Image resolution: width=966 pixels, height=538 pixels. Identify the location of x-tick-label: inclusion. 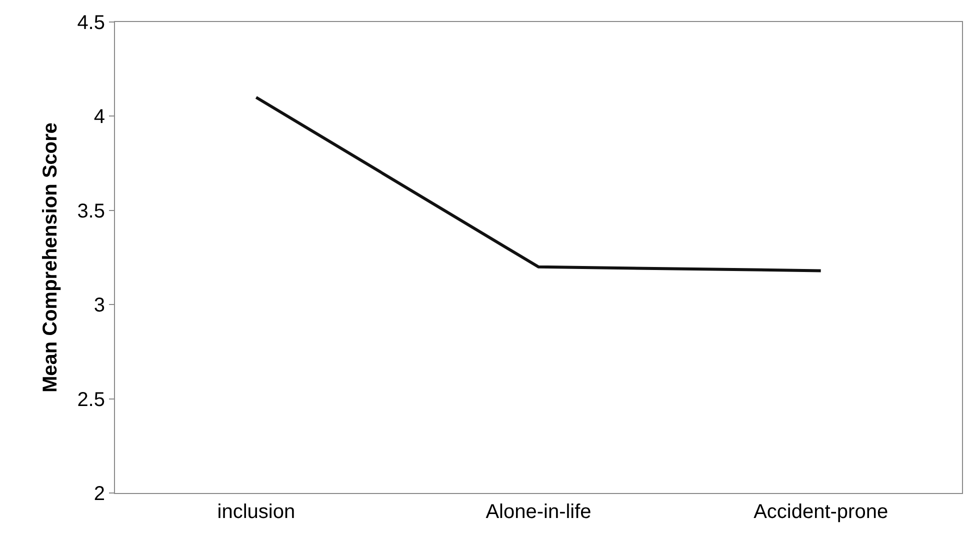
(256, 512).